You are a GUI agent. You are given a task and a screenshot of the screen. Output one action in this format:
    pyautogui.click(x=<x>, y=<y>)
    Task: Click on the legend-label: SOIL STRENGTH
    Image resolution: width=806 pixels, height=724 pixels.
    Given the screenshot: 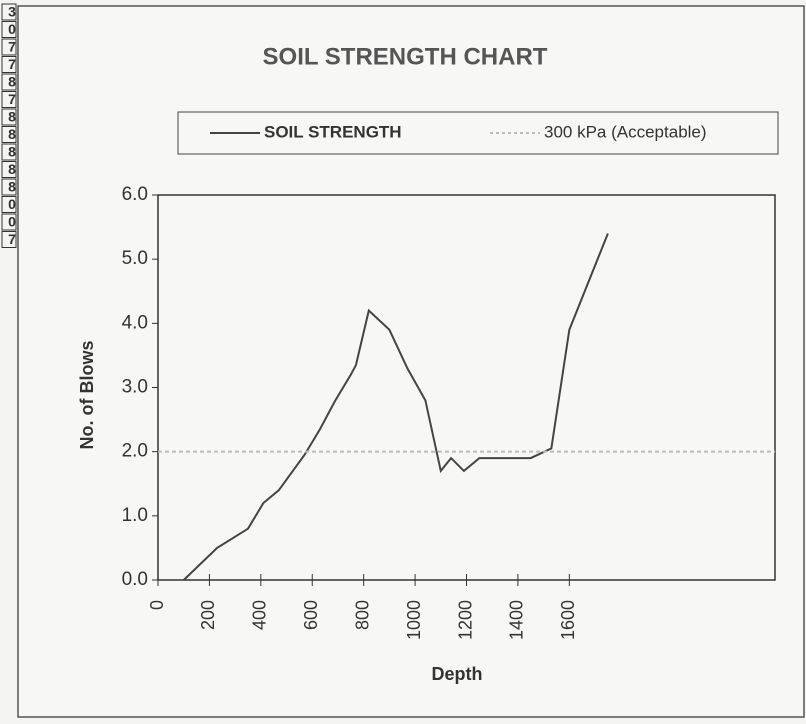 What is the action you would take?
    pyautogui.click(x=333, y=131)
    